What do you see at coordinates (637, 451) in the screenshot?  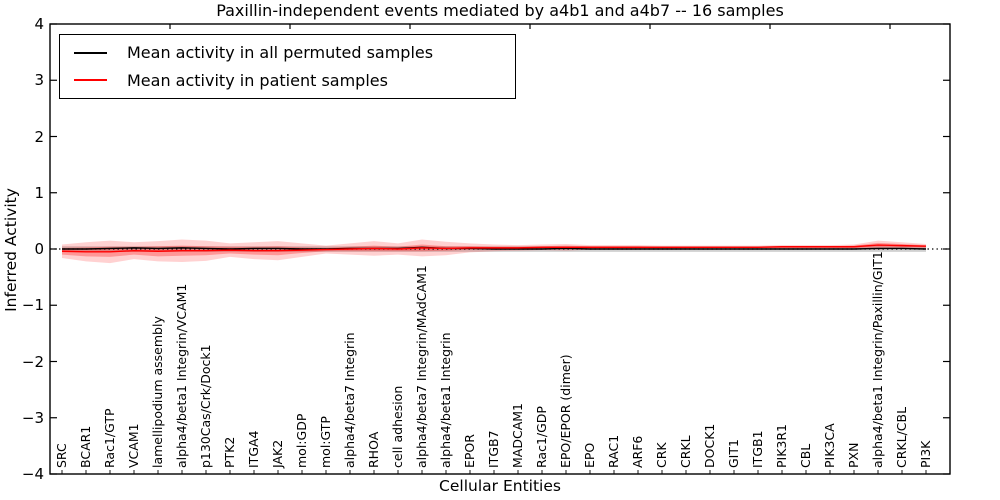 I see `x-category-label: ARF6` at bounding box center [637, 451].